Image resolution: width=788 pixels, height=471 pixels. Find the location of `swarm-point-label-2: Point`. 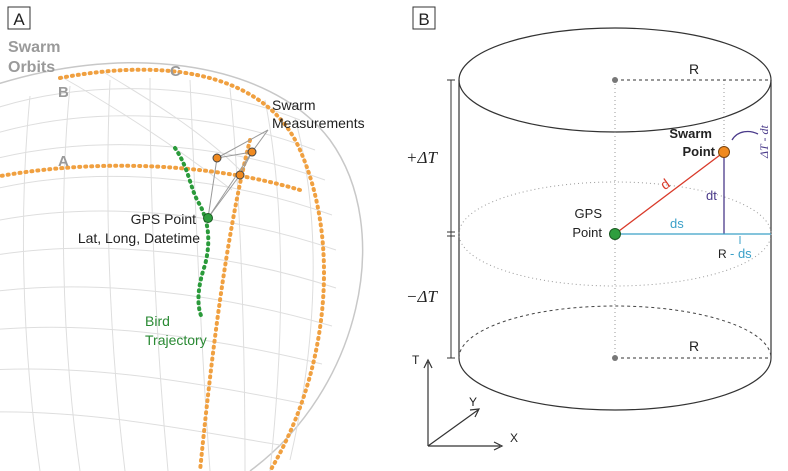

swarm-point-label-2: Point is located at coordinates (699, 151).